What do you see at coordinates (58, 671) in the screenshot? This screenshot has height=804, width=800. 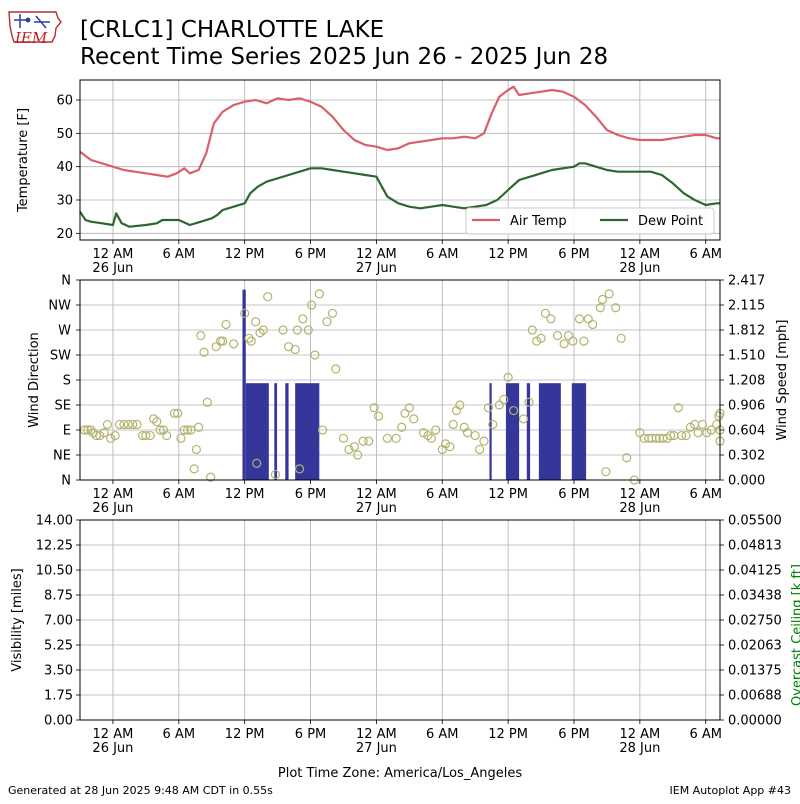 I see `vis-ytick-label: 3.50` at bounding box center [58, 671].